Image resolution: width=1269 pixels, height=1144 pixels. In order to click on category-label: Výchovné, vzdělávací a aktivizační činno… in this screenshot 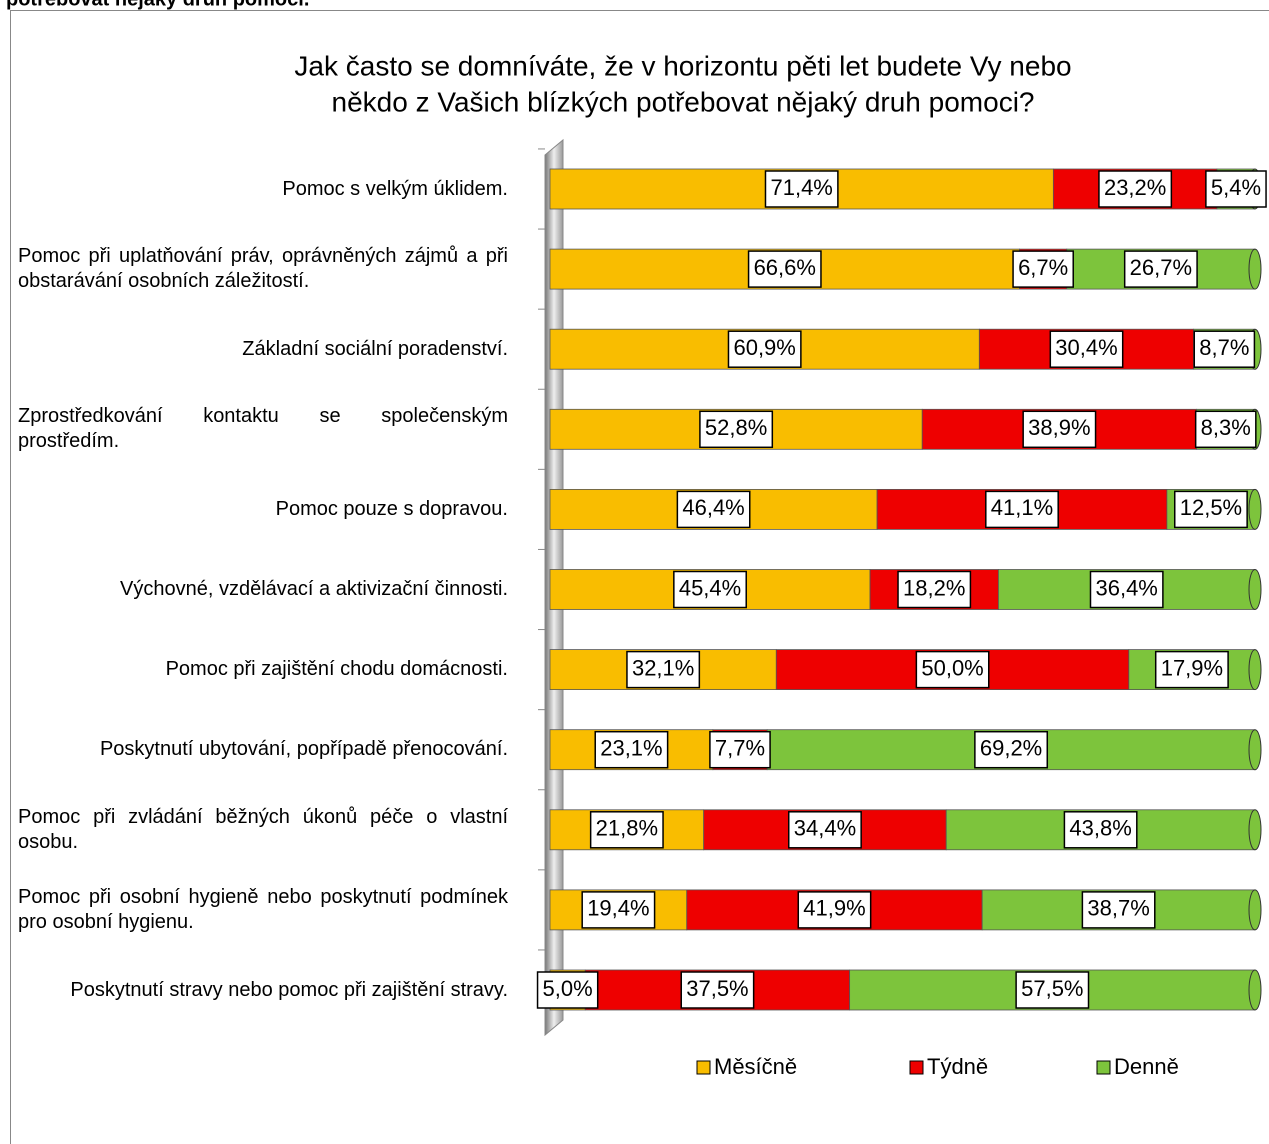, I will do `click(314, 589)`.